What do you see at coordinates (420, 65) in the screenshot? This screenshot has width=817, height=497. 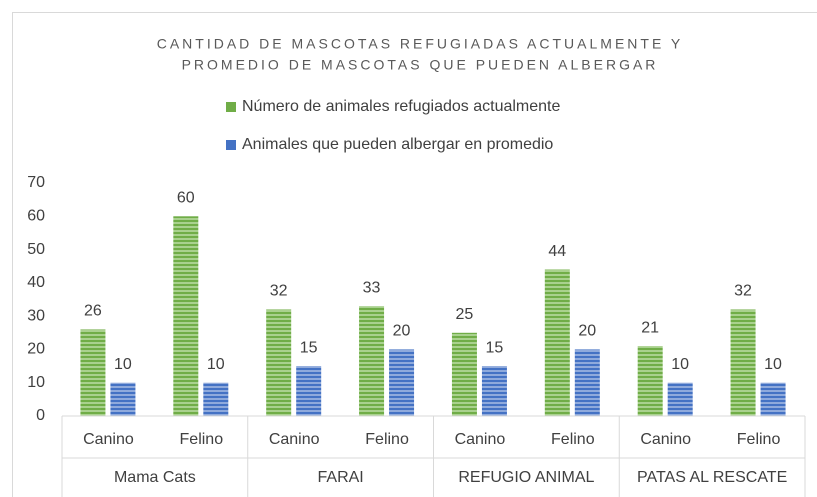 I see `chart-title: PROMEDIO DE MASCOTAS QUE PUEDEN ALBERGAR` at bounding box center [420, 65].